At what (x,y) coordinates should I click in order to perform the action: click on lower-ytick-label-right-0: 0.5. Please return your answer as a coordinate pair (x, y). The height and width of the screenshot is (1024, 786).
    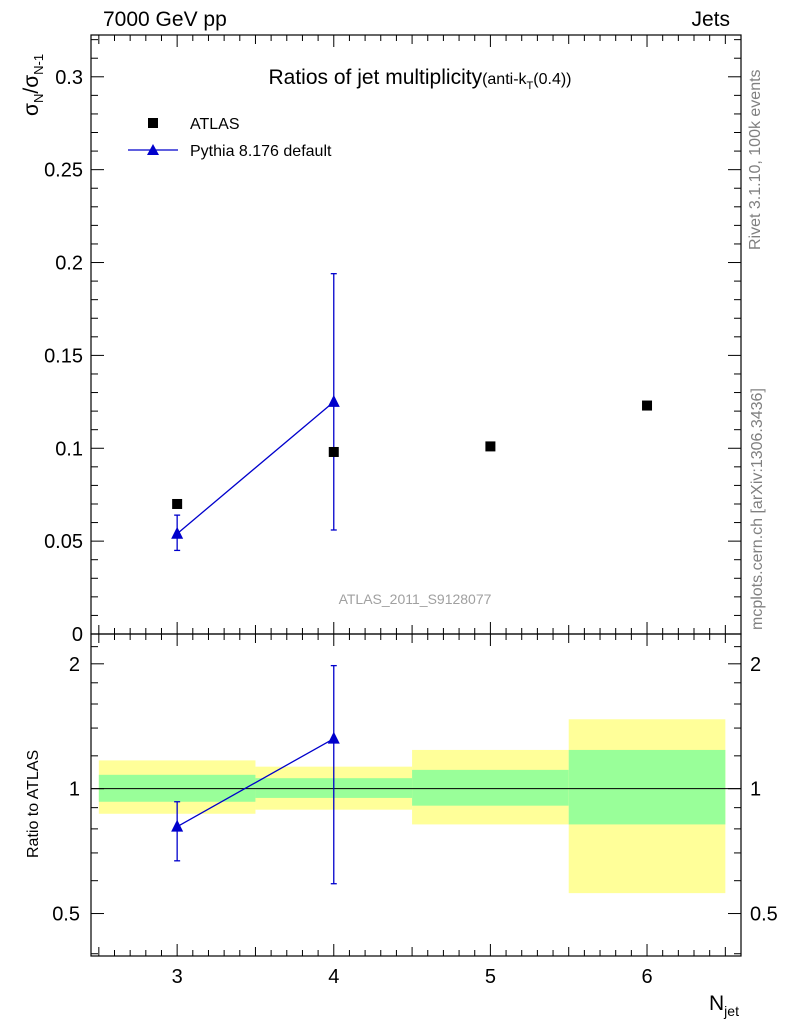
    Looking at the image, I should click on (764, 915).